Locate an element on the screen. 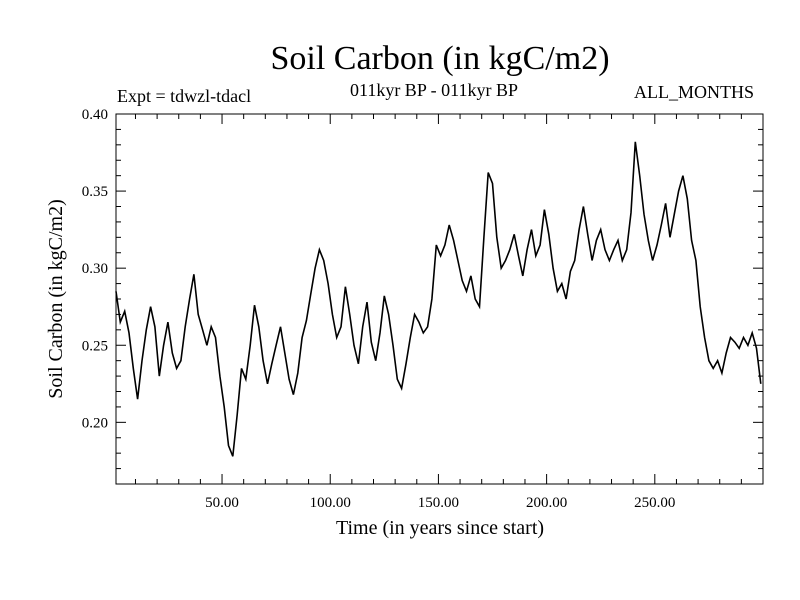  y-tick-label: 0.20 is located at coordinates (95, 423).